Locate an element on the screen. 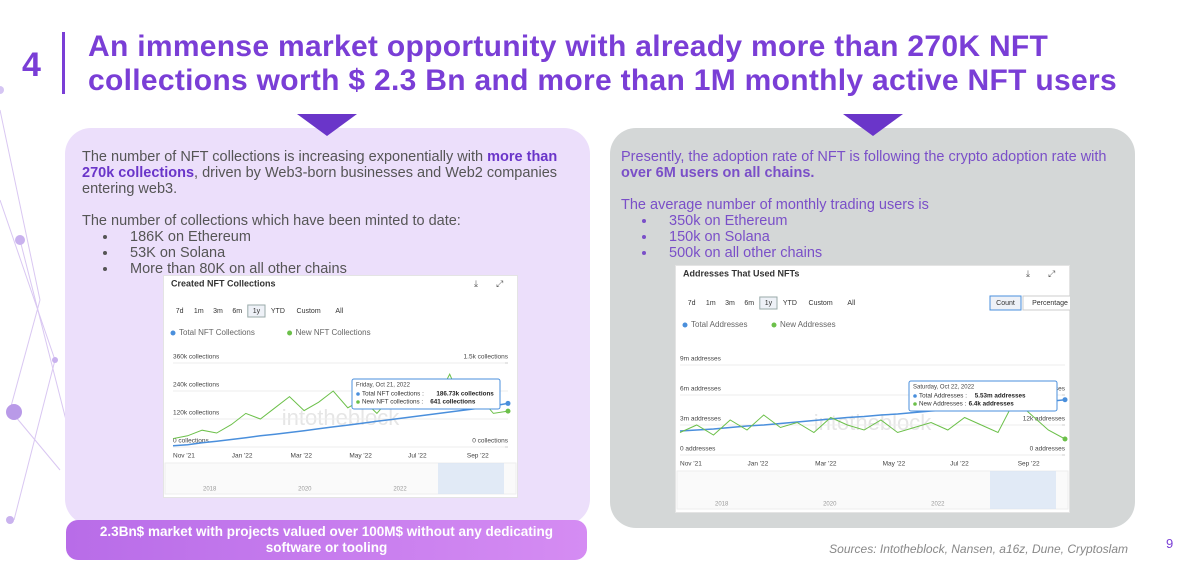 This screenshot has height=564, width=1200. range-button-bg is located at coordinates (768, 303).